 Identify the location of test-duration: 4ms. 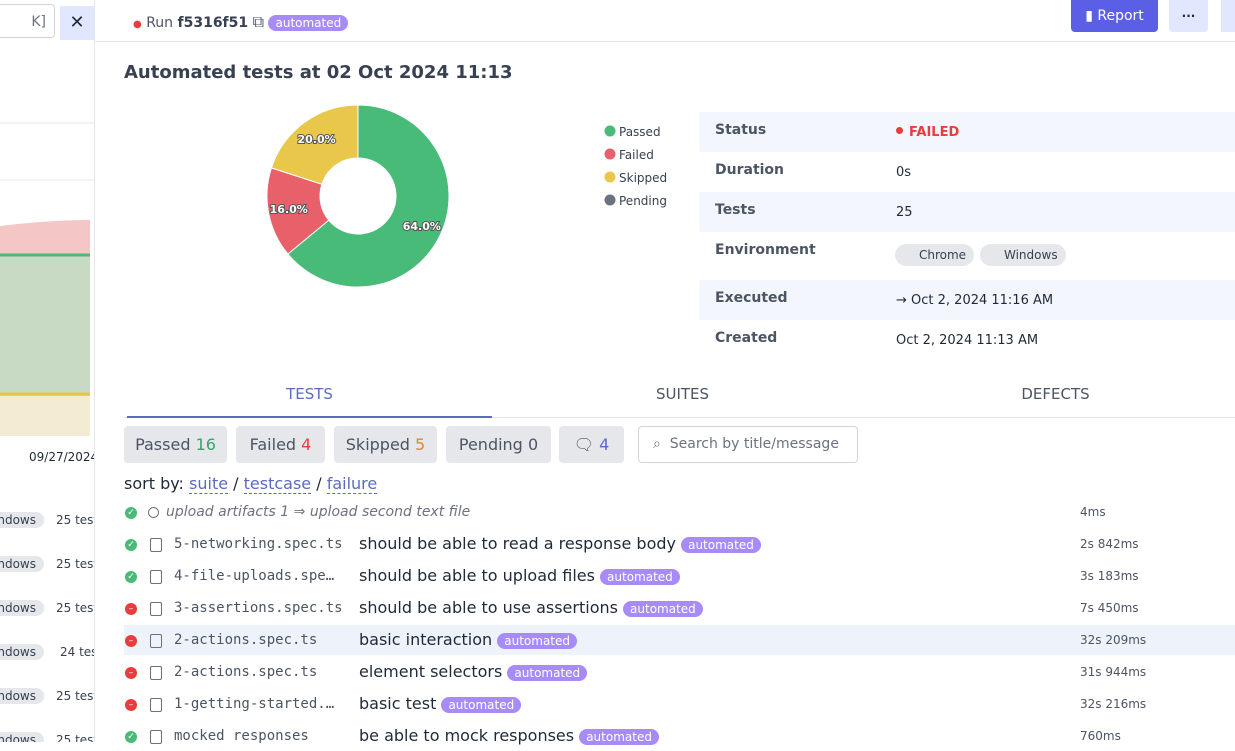
(1093, 512).